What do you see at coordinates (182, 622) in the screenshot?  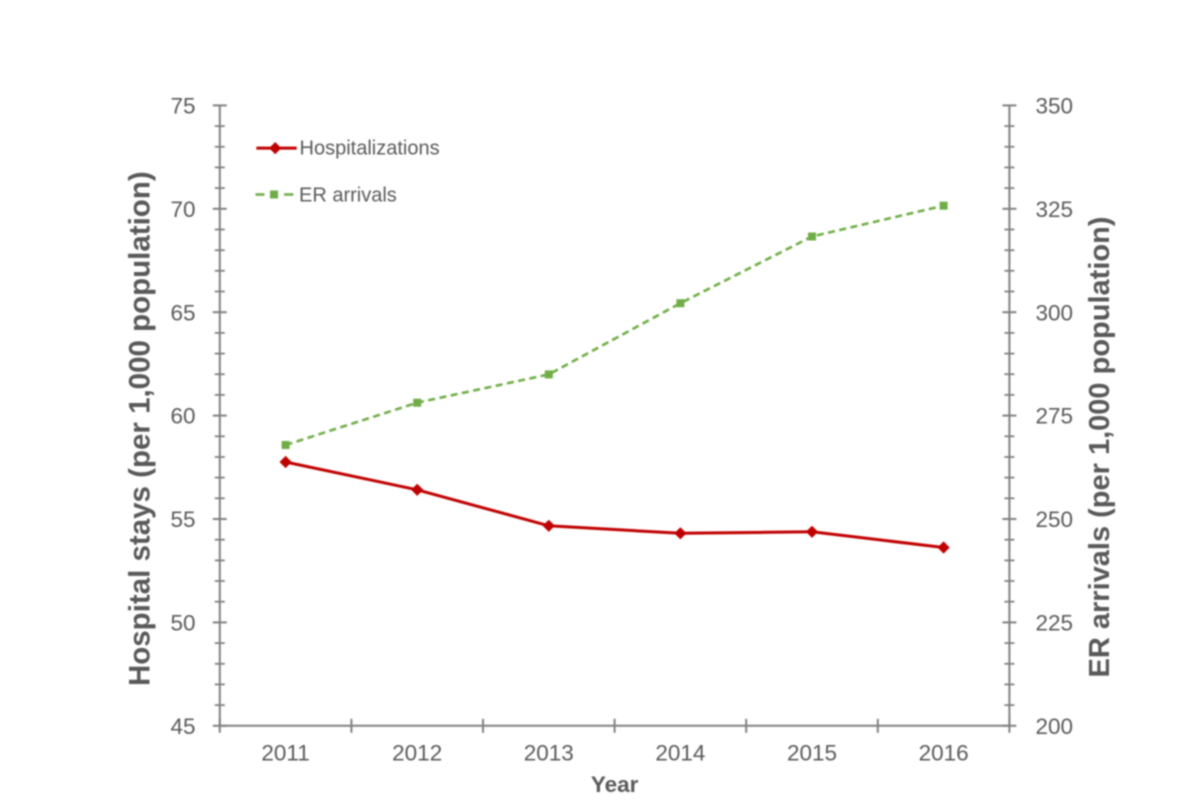 I see `svg-text: 50` at bounding box center [182, 622].